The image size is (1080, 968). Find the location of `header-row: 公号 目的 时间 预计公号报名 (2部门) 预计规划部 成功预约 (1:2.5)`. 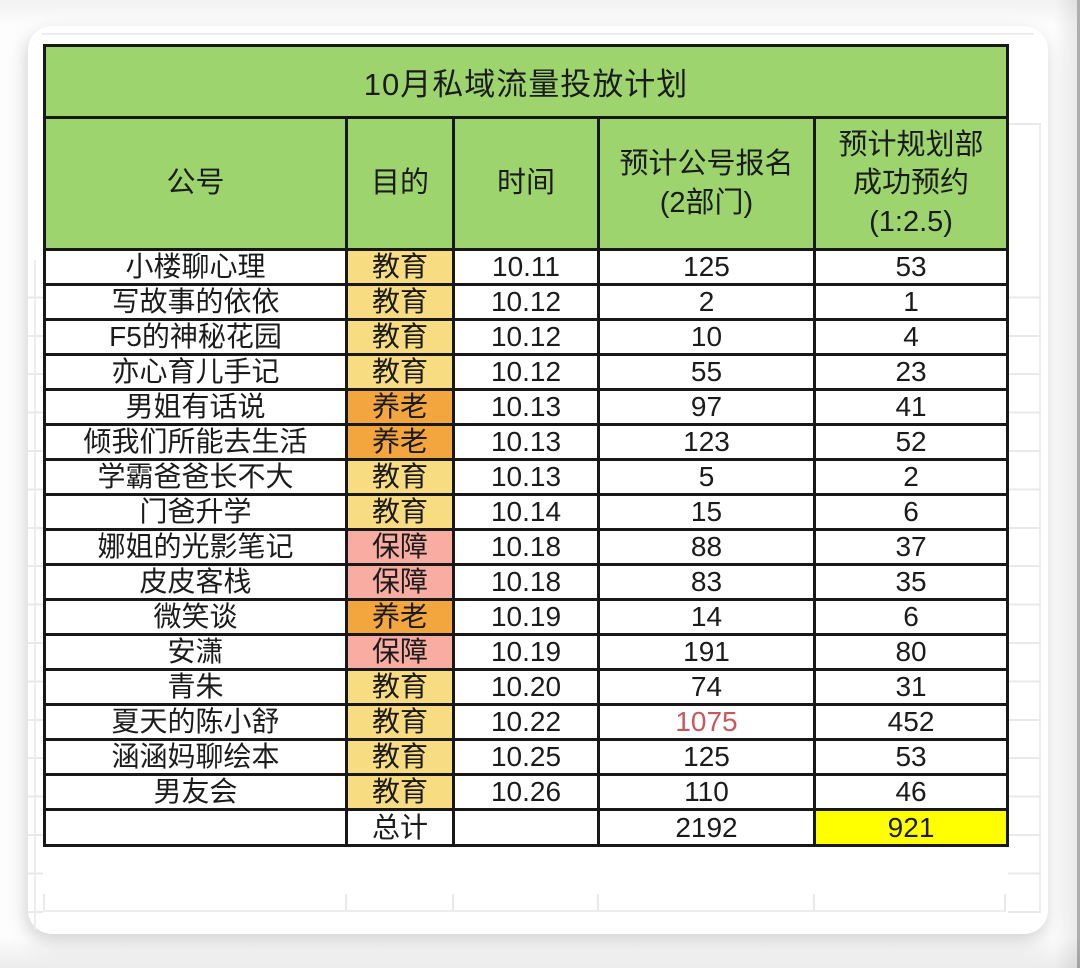

header-row: 公号 目的 时间 预计公号报名 (2部门) 预计规划部 成功预约 (1:2.5) is located at coordinates (526, 183).